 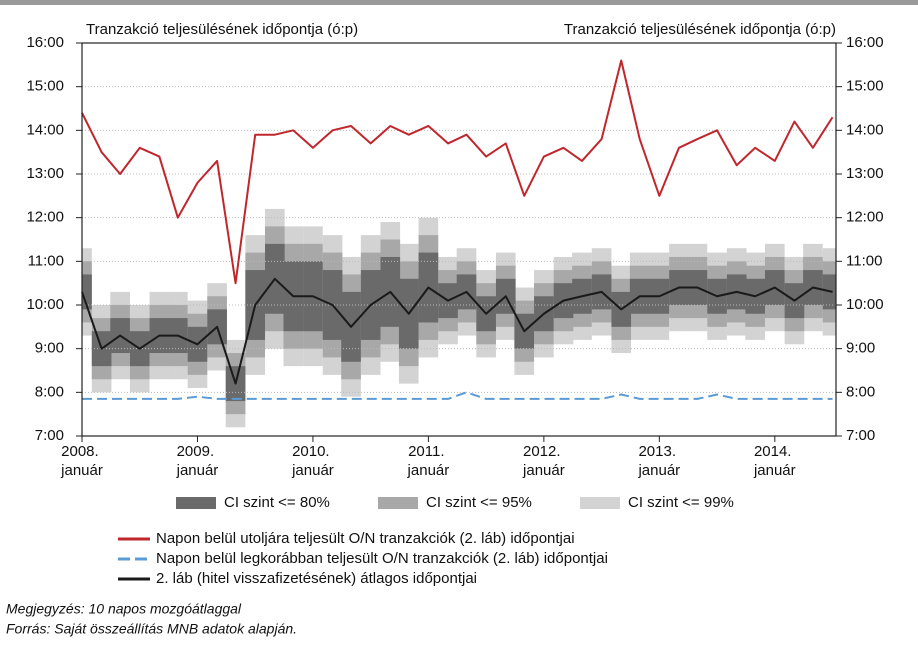 I want to click on y-tick-label: 14:00, so click(x=45, y=129).